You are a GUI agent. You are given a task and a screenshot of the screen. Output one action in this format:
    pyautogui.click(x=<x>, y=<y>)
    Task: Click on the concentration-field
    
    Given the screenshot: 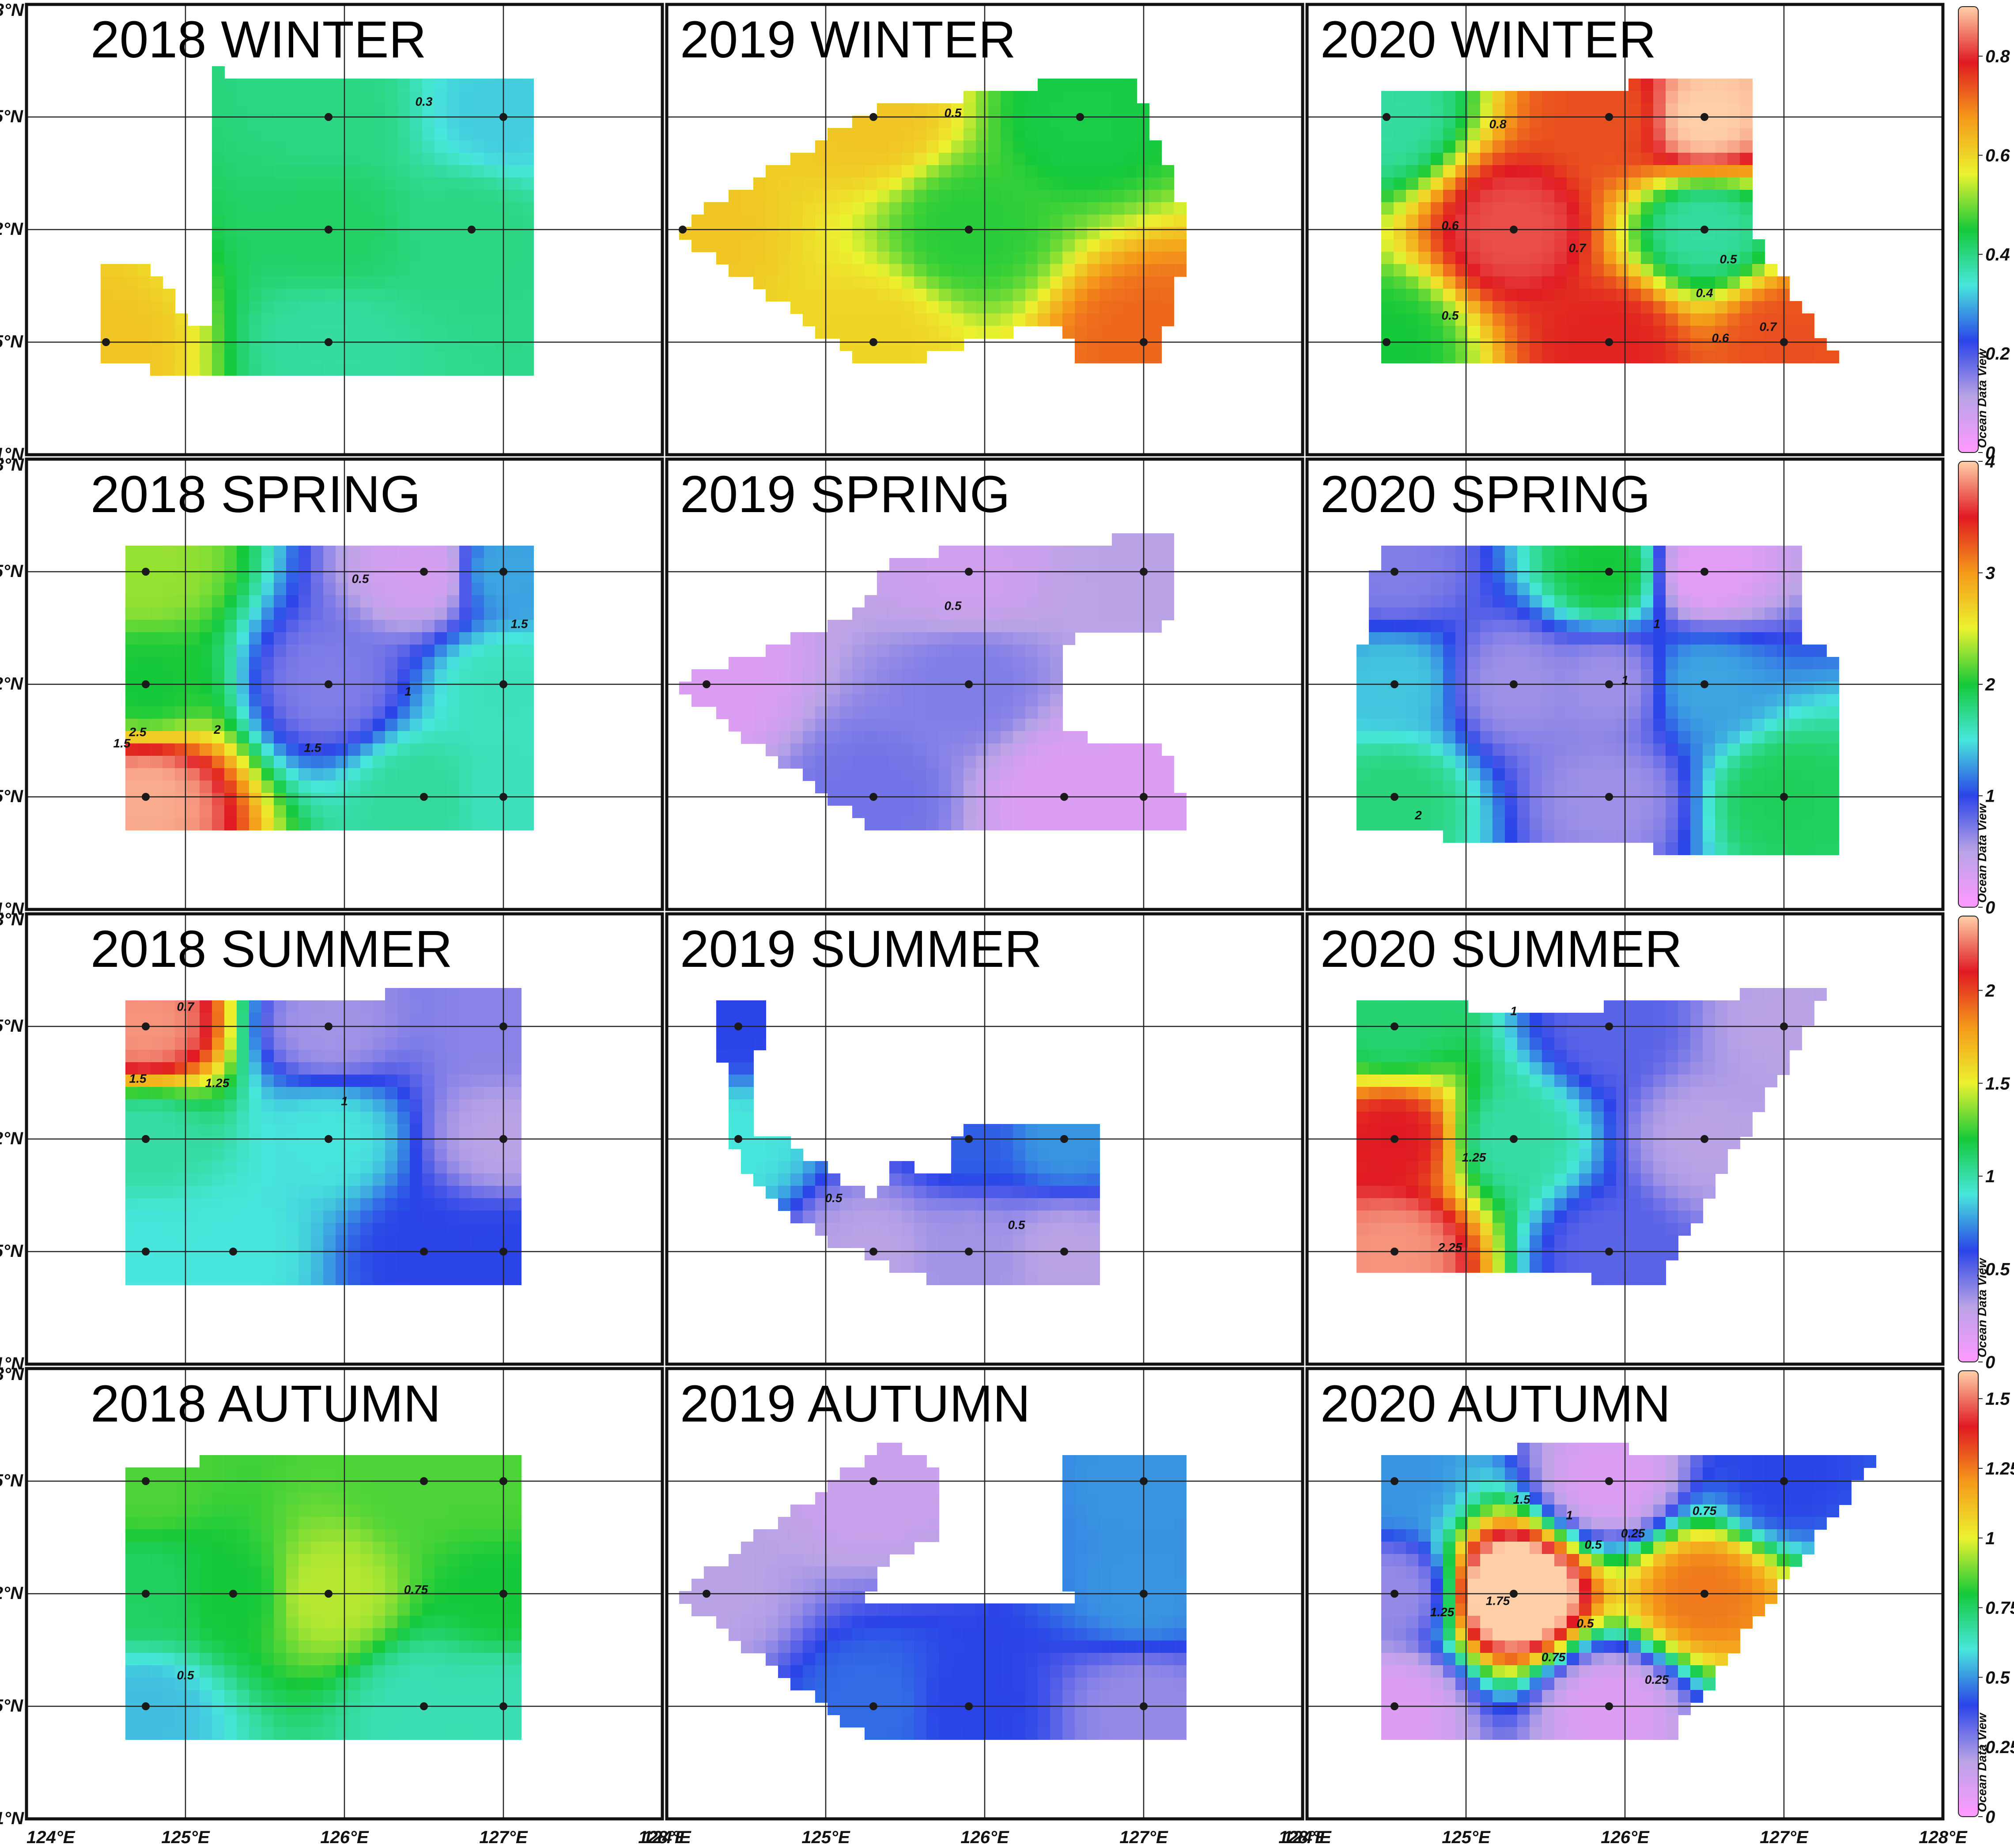 What is the action you would take?
    pyautogui.click(x=323, y=1597)
    